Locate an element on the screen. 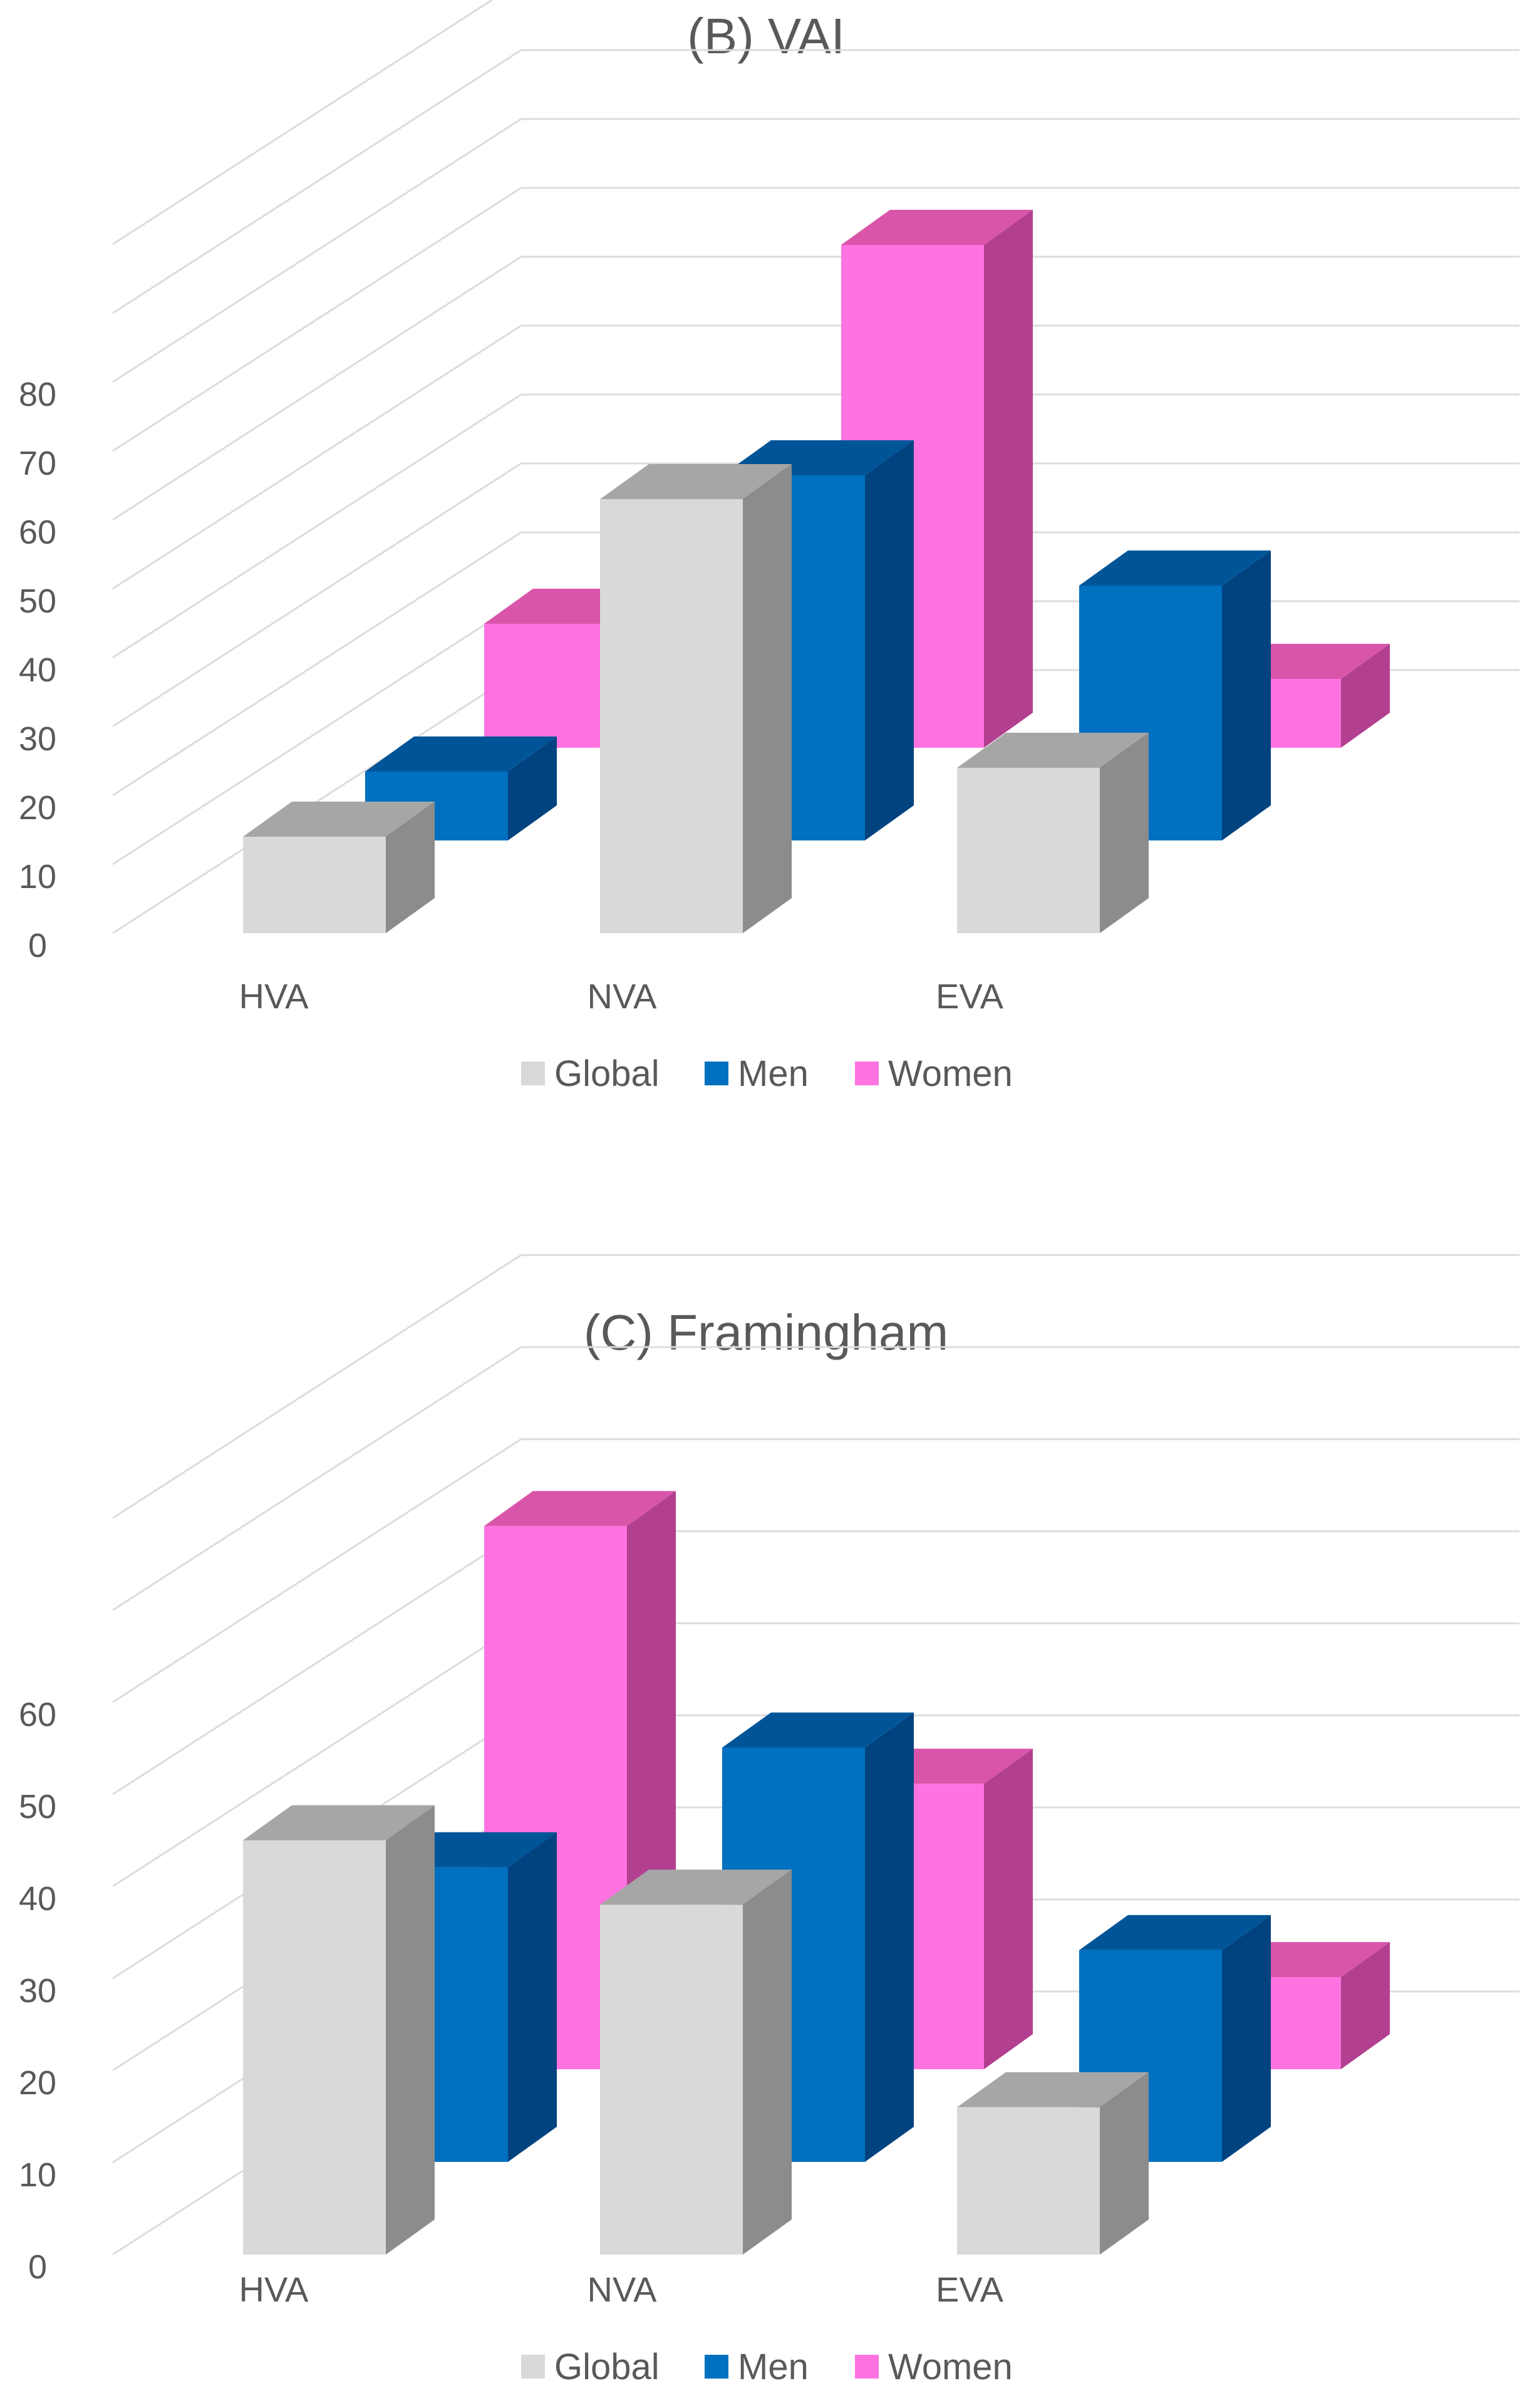 This screenshot has width=1532, height=2408. framingham-legend: Global Men Women is located at coordinates (767, 2367).